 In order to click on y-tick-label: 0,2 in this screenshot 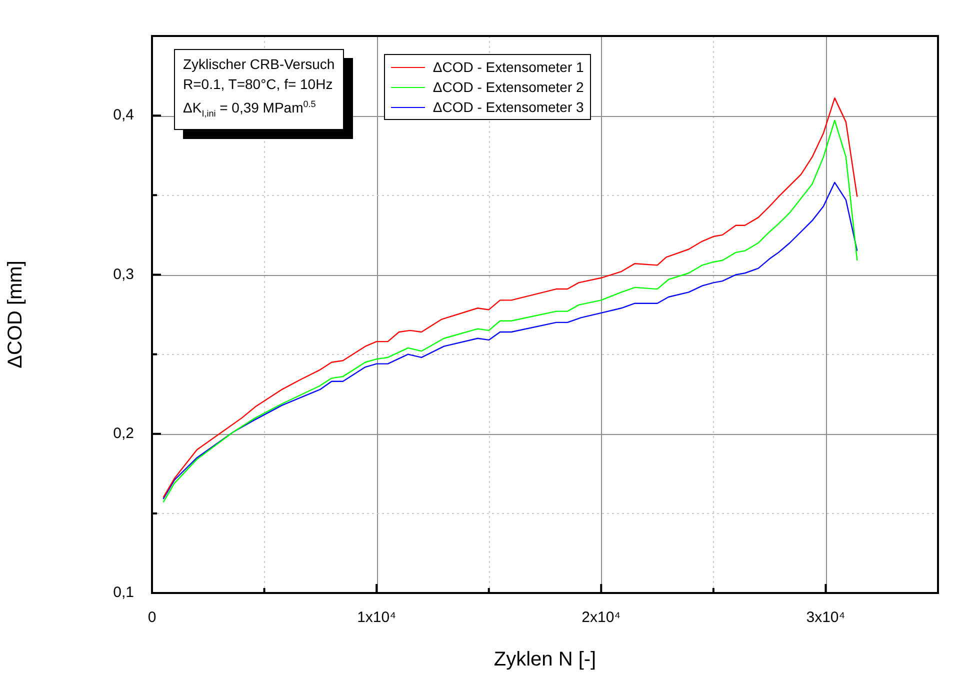, I will do `click(123, 433)`.